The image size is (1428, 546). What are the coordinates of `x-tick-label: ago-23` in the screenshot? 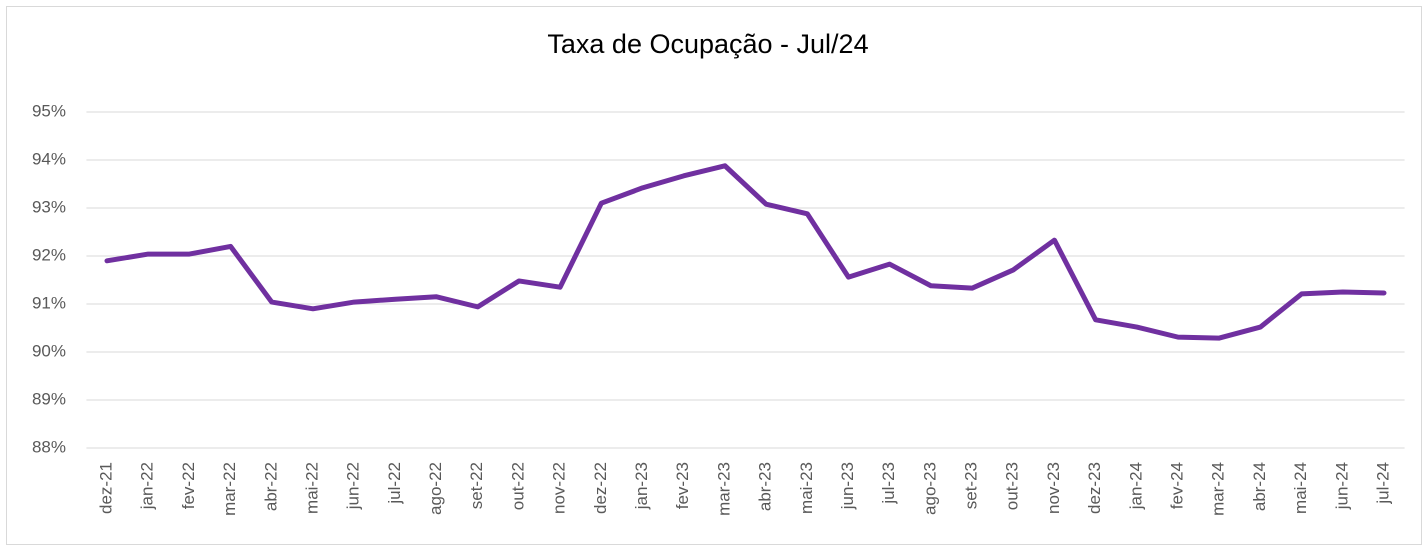 It's located at (929, 488).